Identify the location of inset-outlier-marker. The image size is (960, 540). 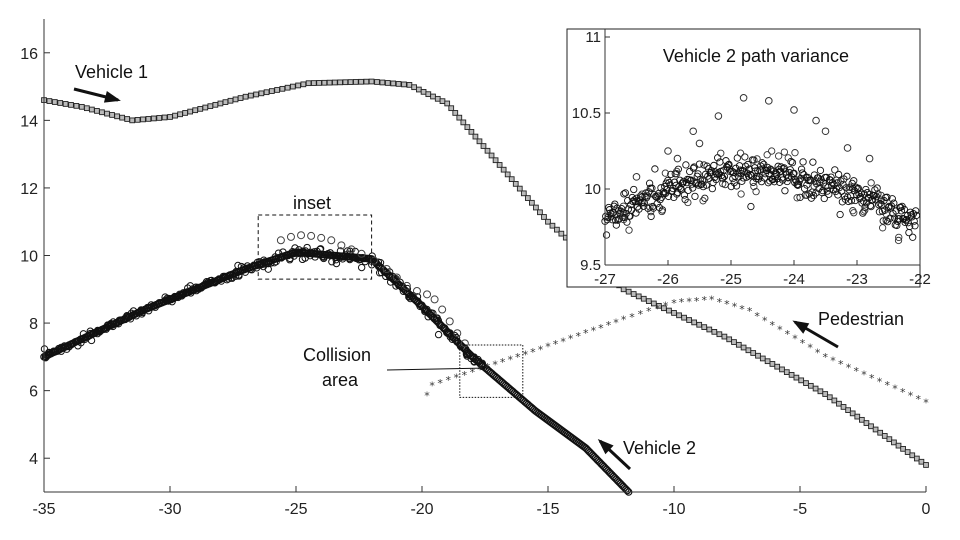
(699, 143).